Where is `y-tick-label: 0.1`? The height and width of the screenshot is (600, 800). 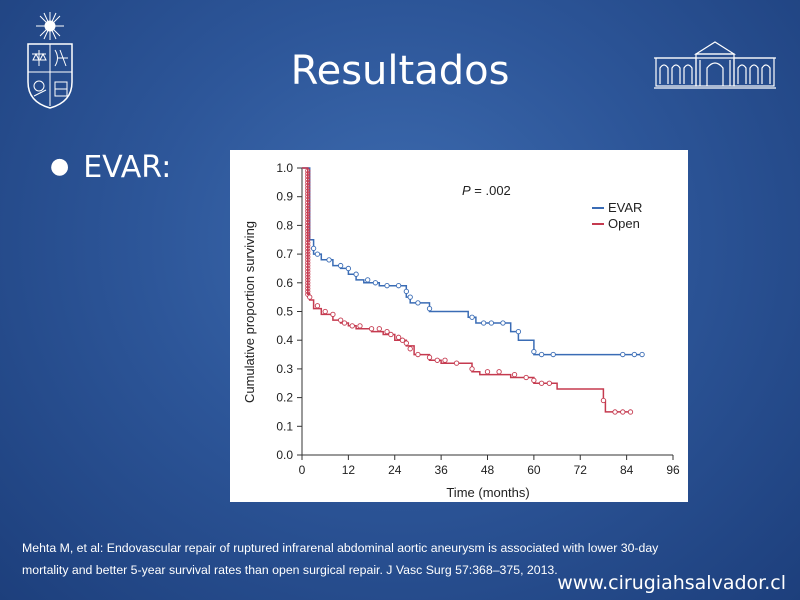
y-tick-label: 0.1 is located at coordinates (284, 426).